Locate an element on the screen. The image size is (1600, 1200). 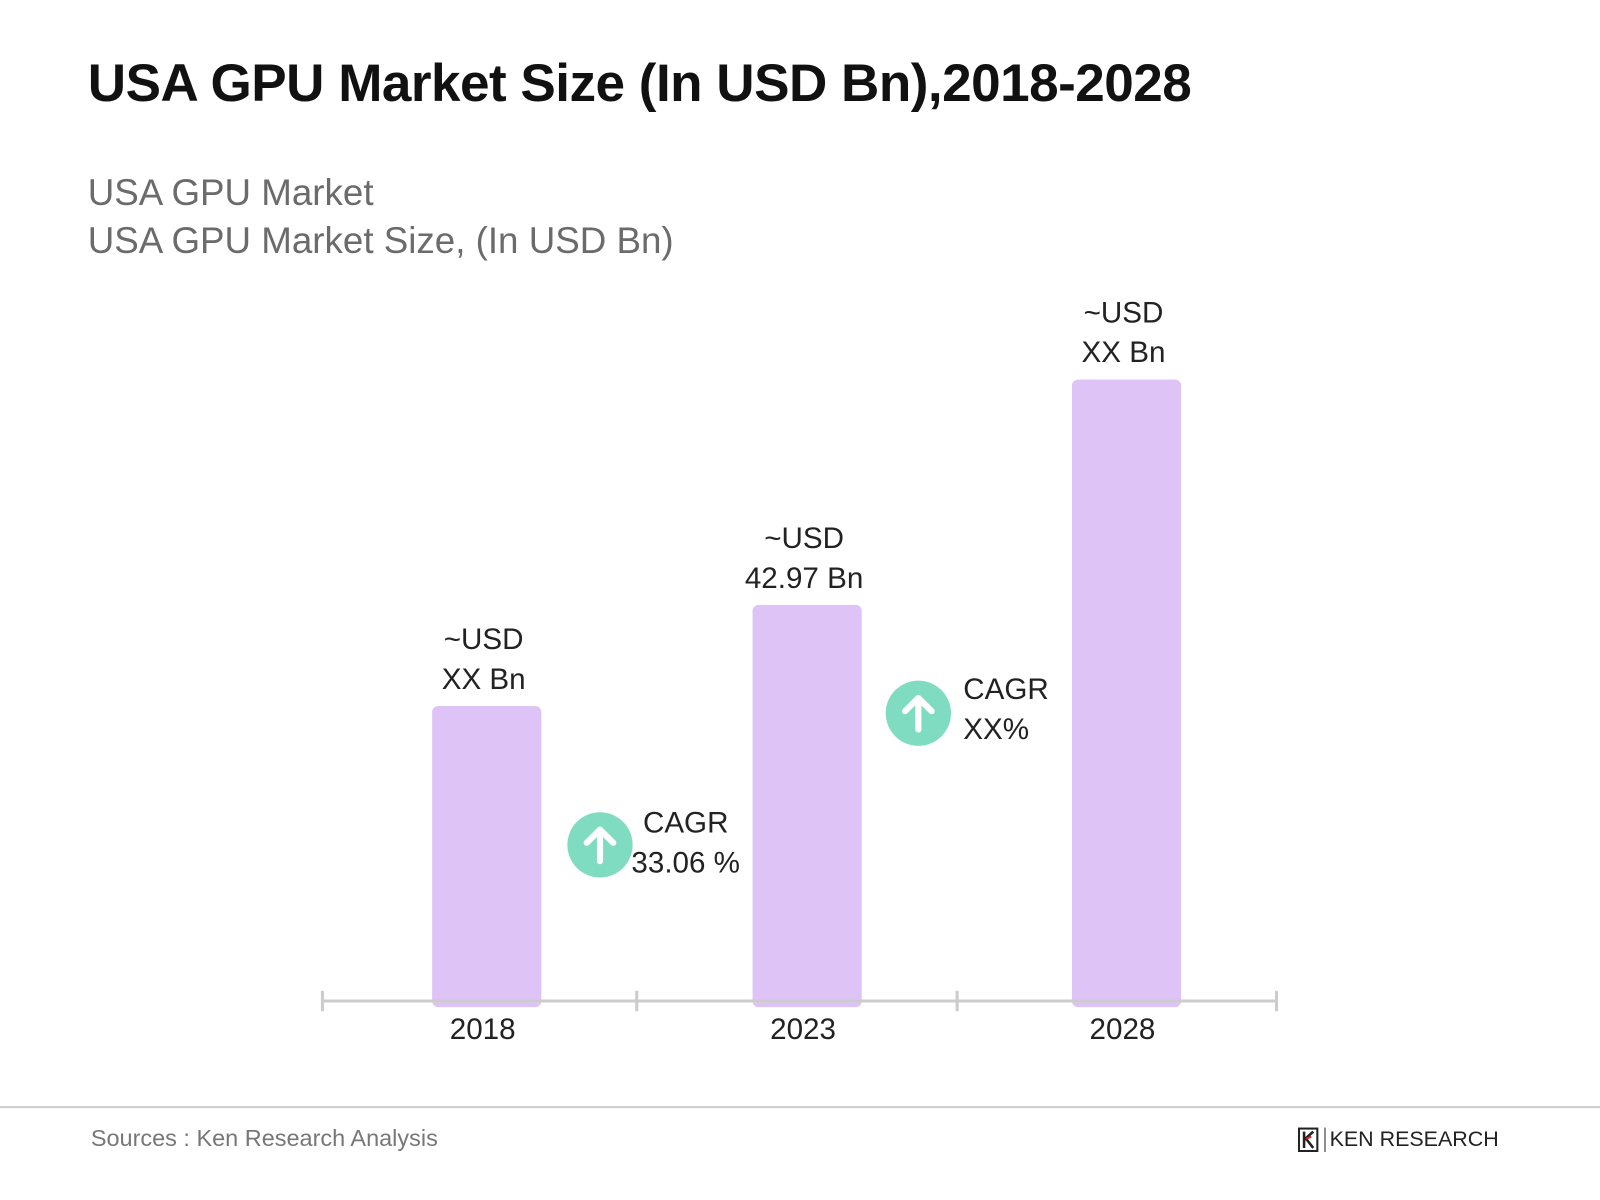
cagr-value: XX% is located at coordinates (996, 729).